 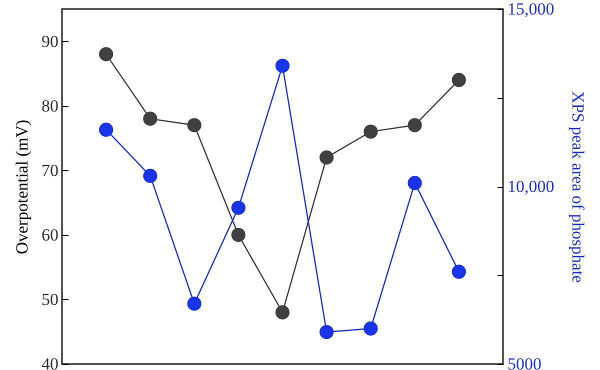 What do you see at coordinates (50, 299) in the screenshot?
I see `y-tick-label: 50` at bounding box center [50, 299].